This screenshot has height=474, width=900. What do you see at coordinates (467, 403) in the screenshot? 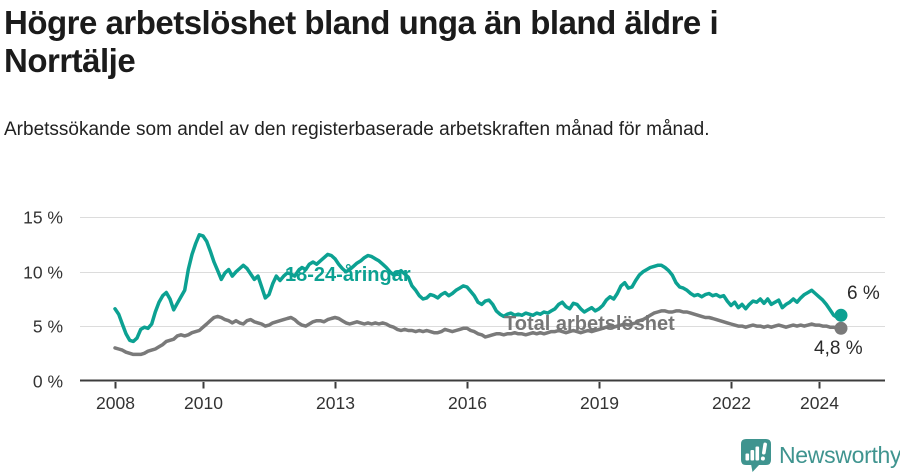
I see `svg-text: 2016` at bounding box center [467, 403].